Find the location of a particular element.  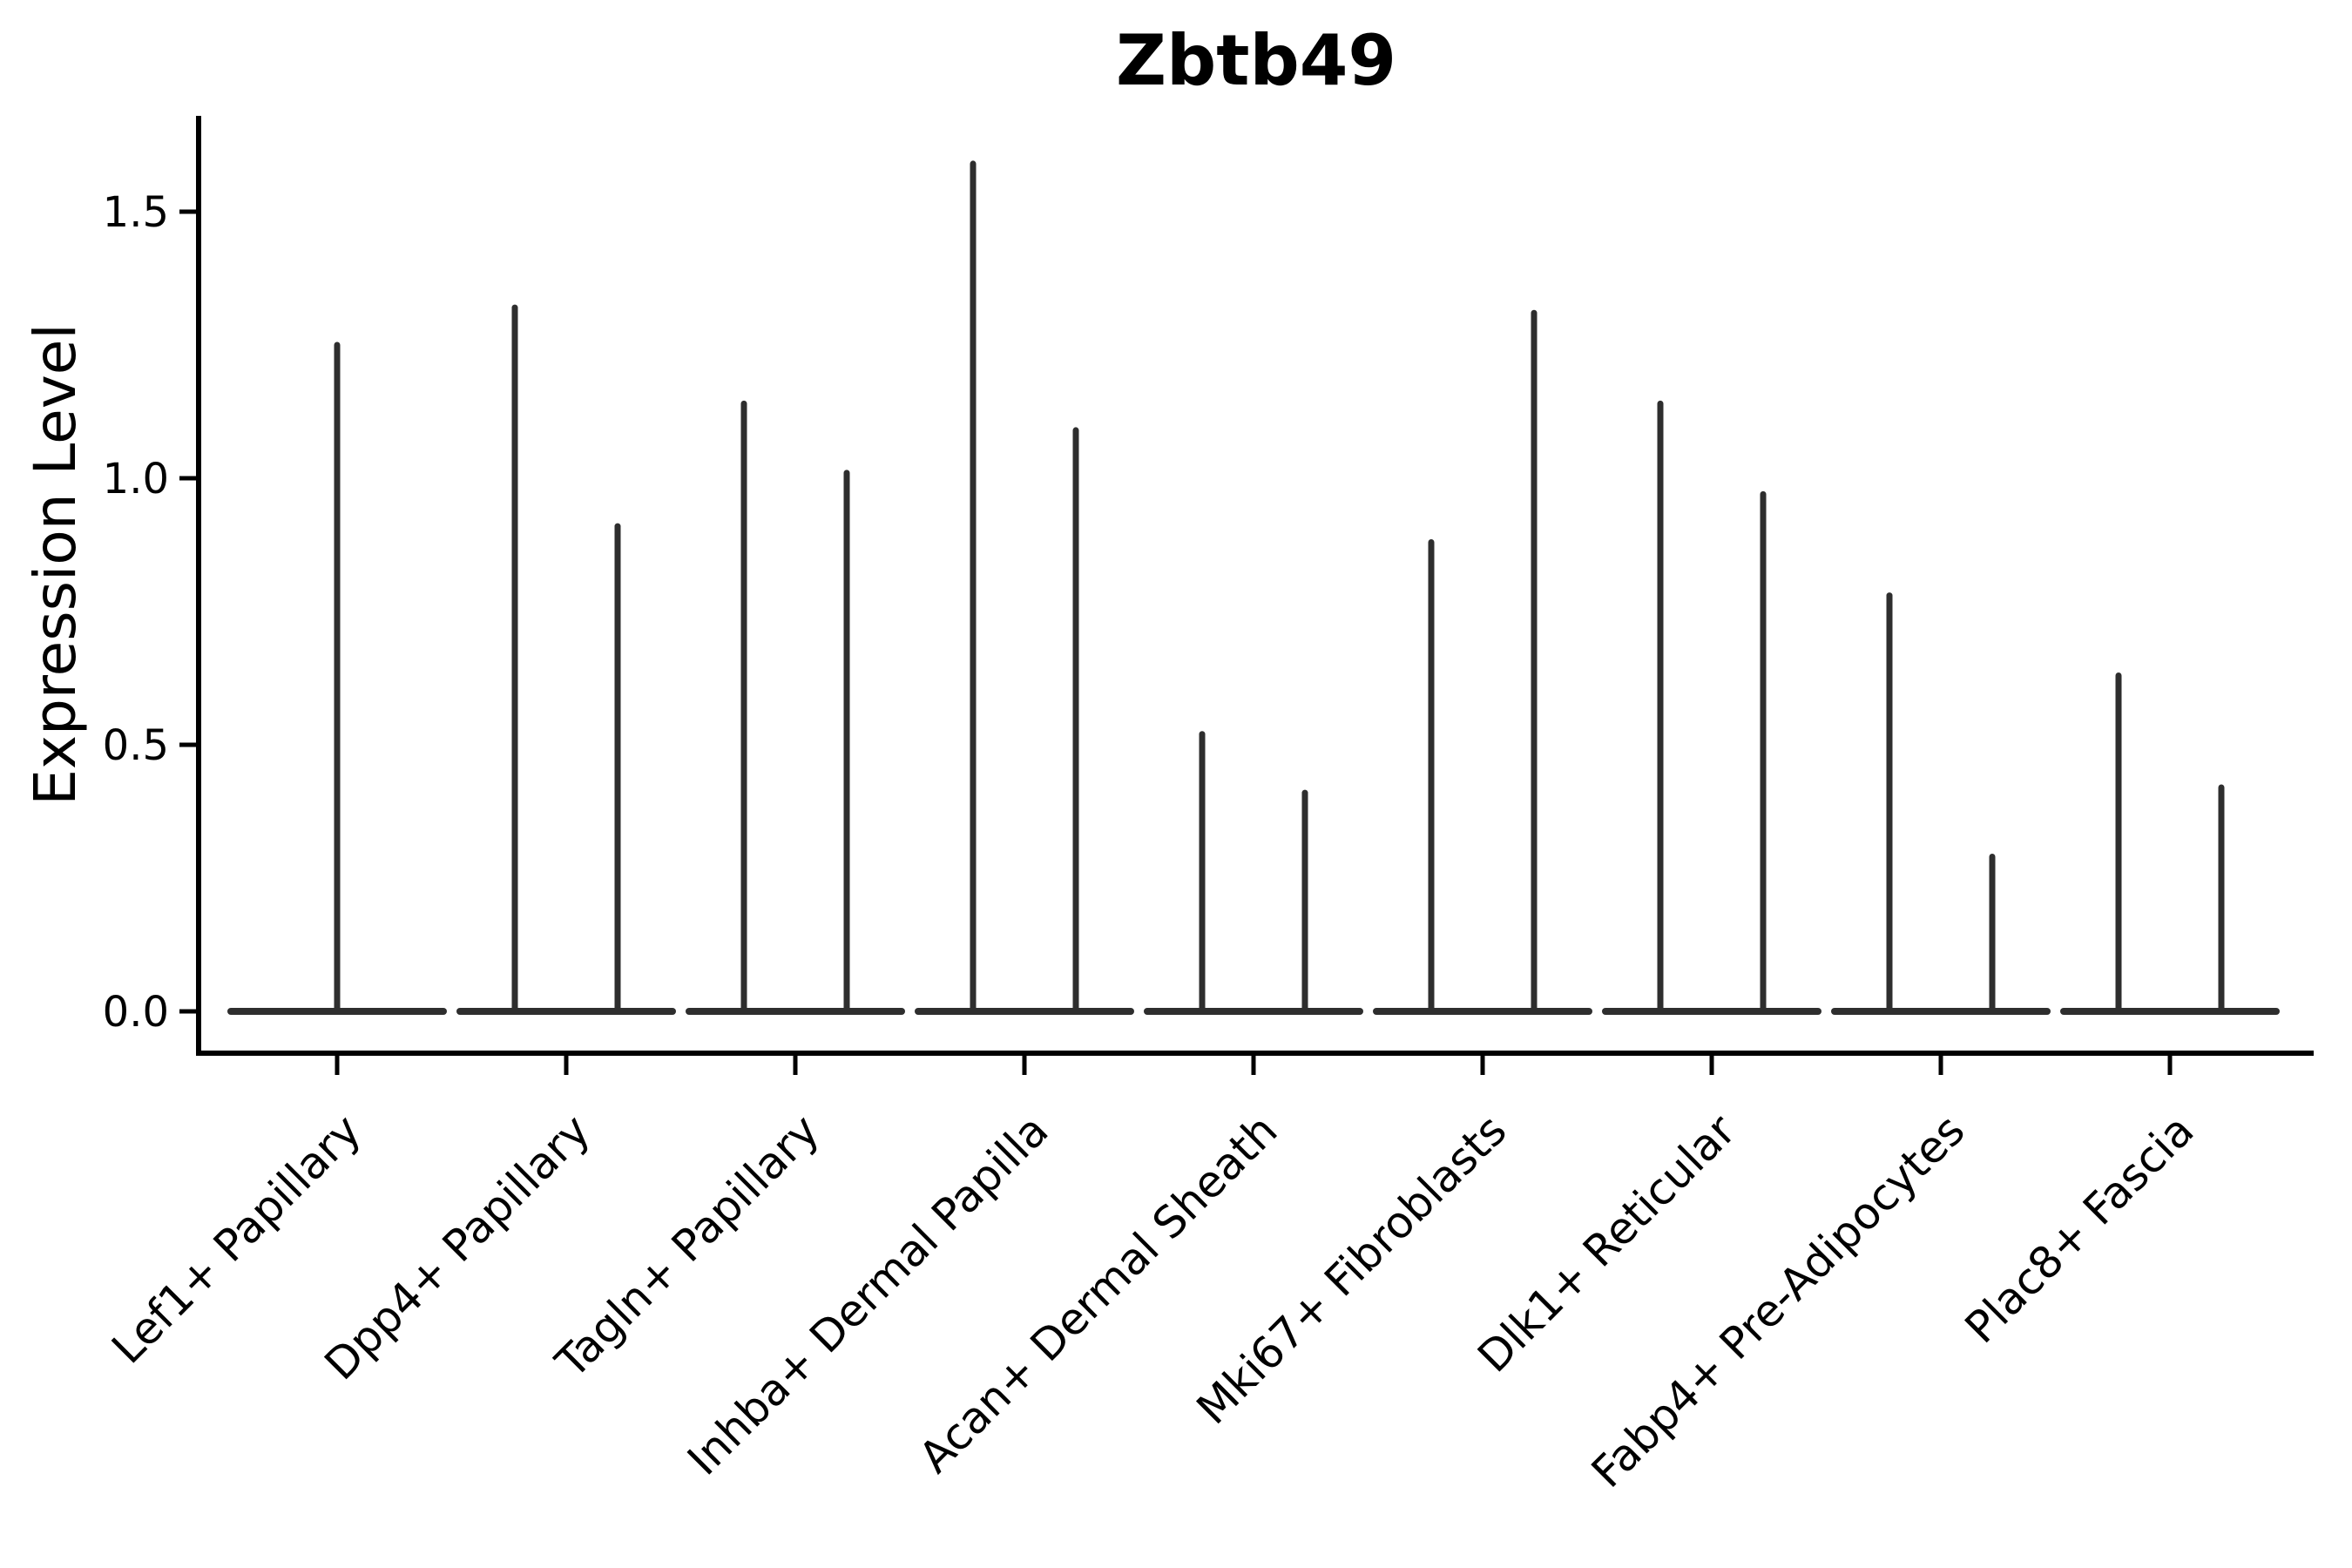

y-tick-label: 0.5 is located at coordinates (136, 746).